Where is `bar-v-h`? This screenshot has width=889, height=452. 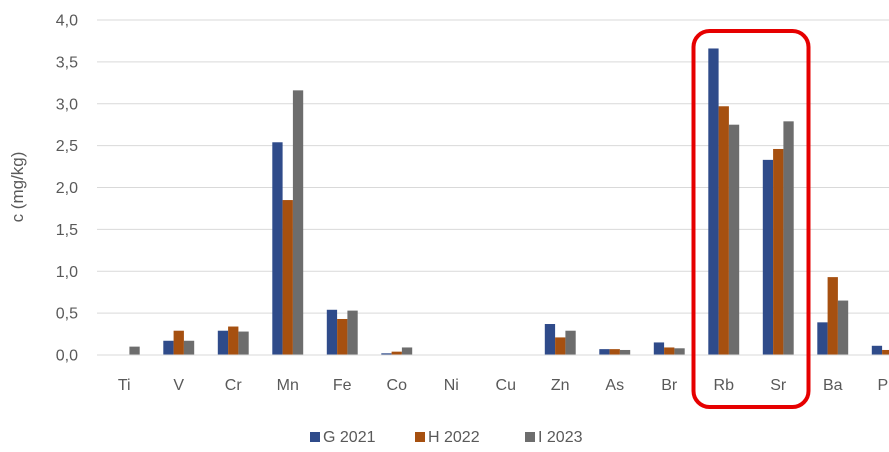
bar-v-h is located at coordinates (178, 342).